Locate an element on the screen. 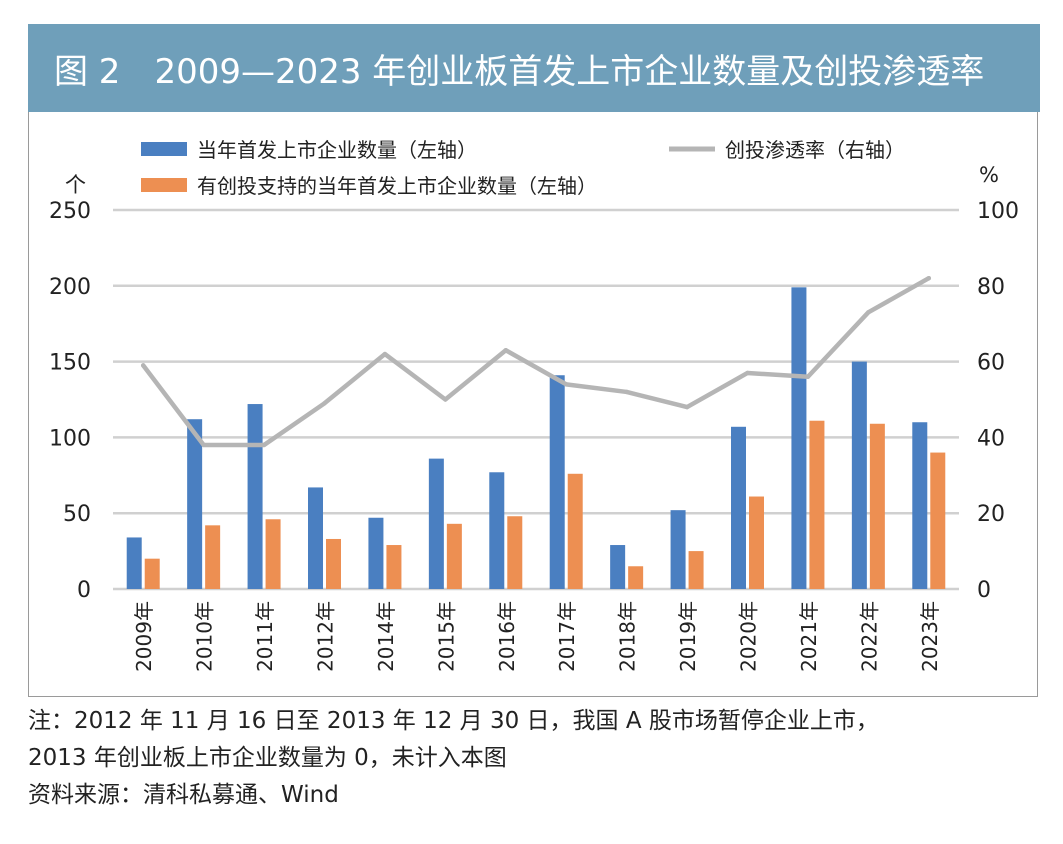 The height and width of the screenshot is (844, 1063). legend-label: 有创投支持的当年首发上市企业数量（左轴） is located at coordinates (397, 186).